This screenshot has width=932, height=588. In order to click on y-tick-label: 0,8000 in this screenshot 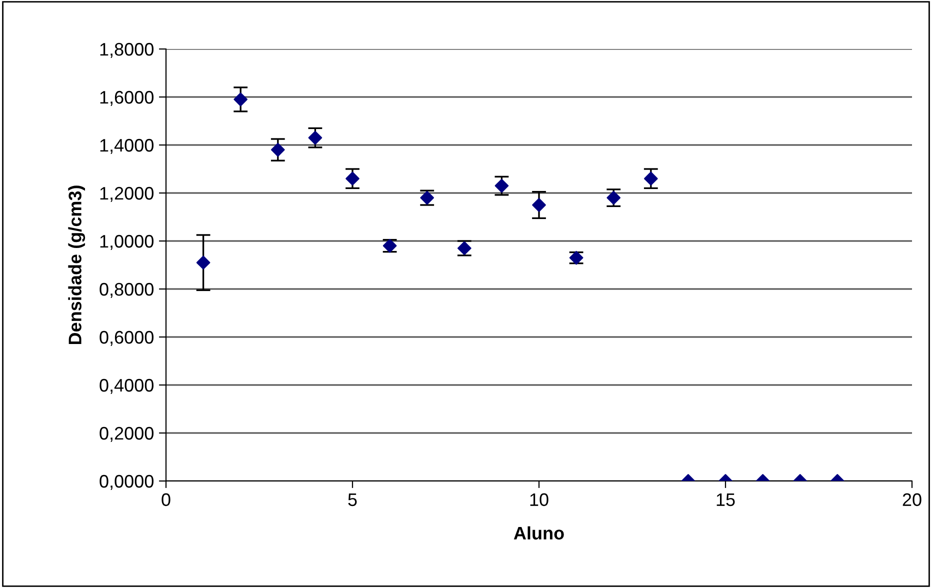, I will do `click(127, 290)`.